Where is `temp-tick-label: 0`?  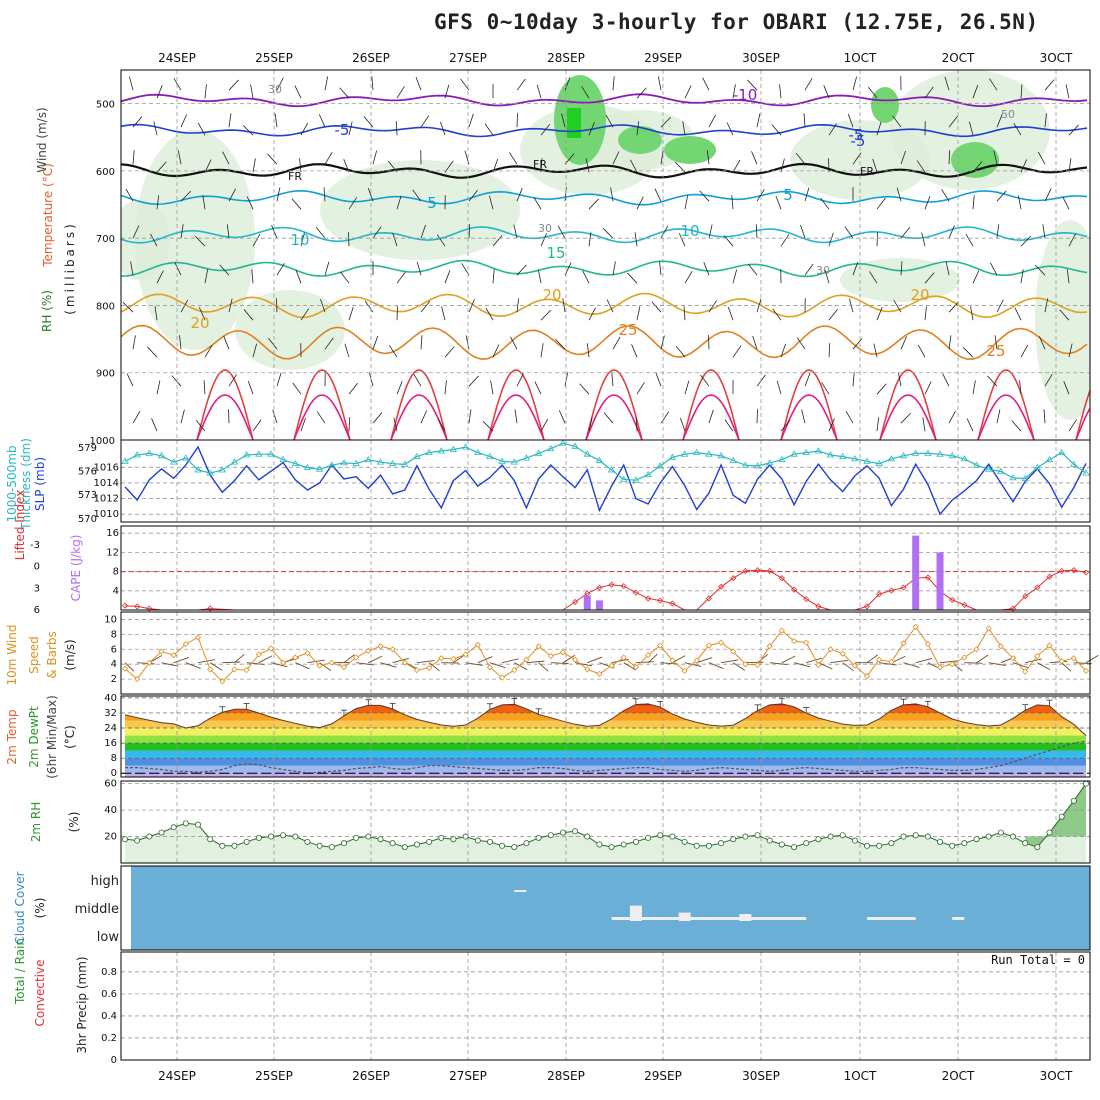 temp-tick-label: 0 is located at coordinates (114, 773).